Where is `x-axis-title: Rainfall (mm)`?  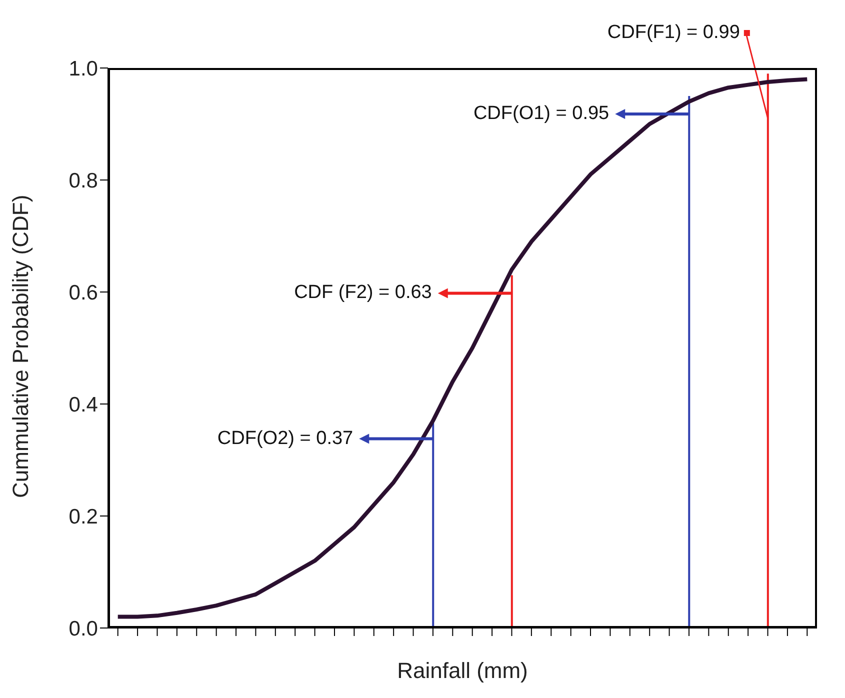
x-axis-title: Rainfall (mm) is located at coordinates (462, 670).